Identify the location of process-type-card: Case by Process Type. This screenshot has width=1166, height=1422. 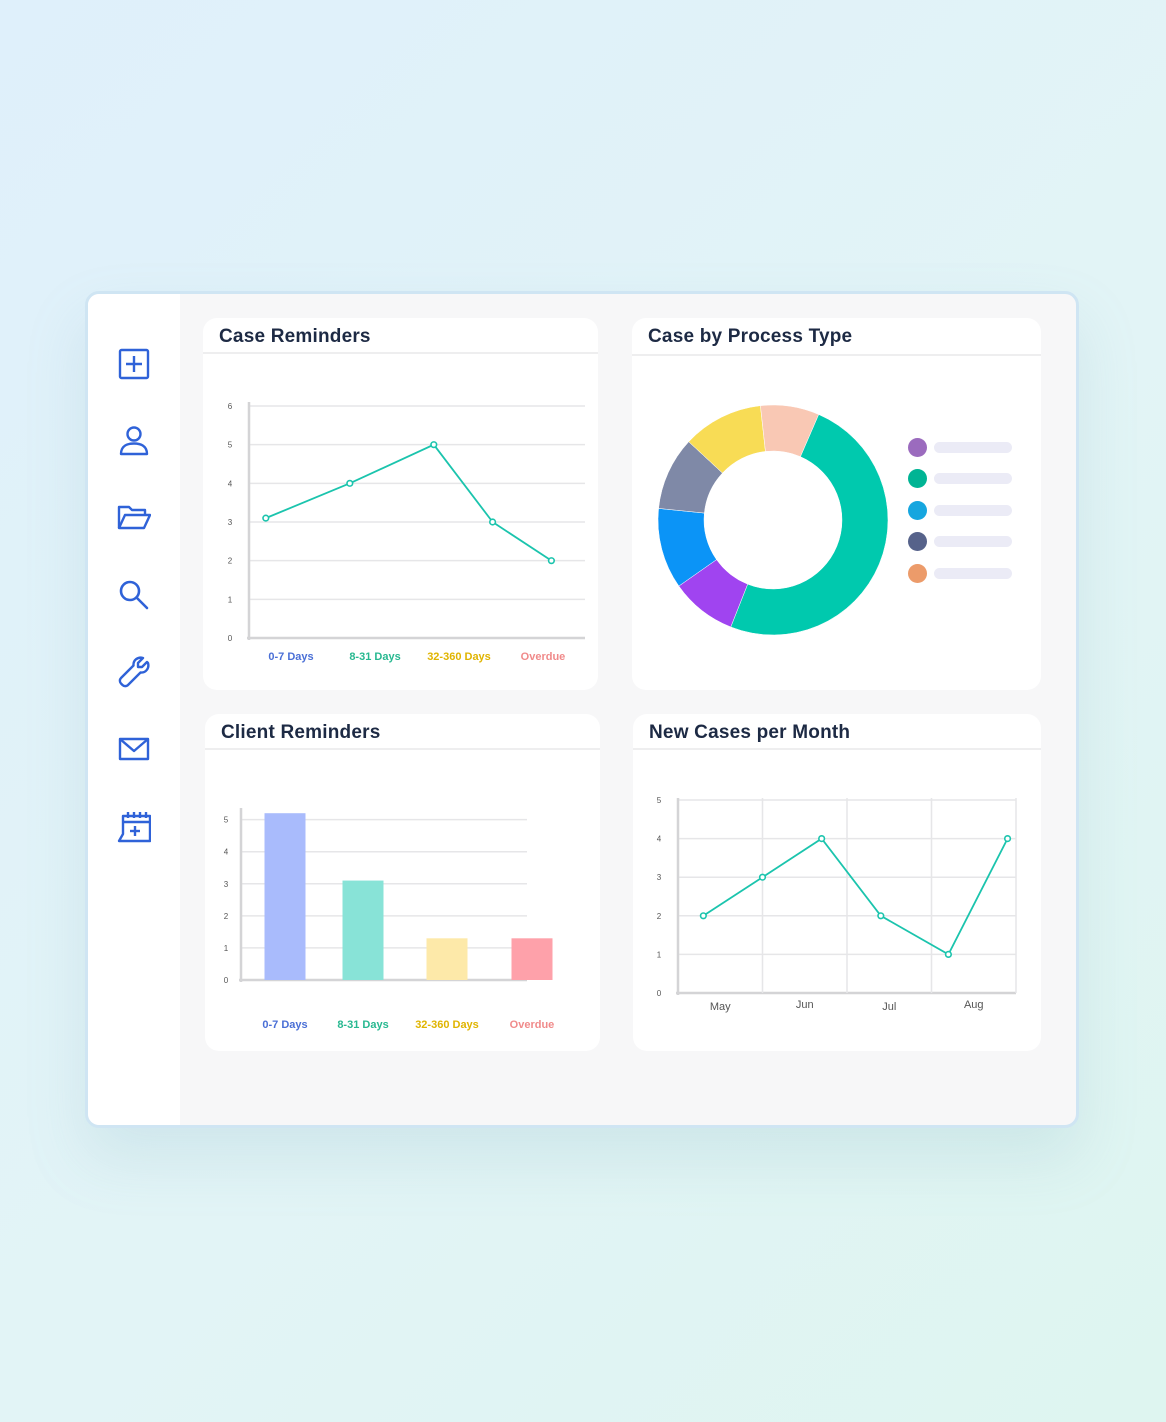
(836, 504).